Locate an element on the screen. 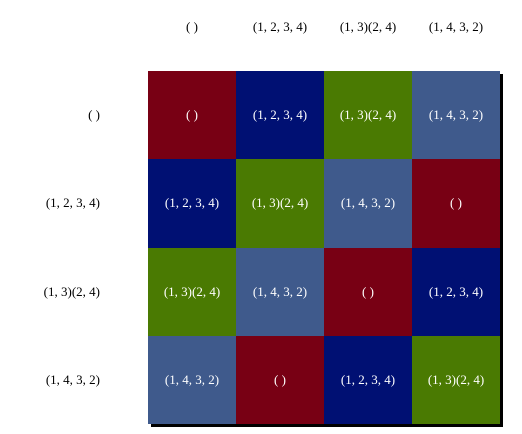 Image resolution: width=522 pixels, height=434 pixels. row-header: (1, 4, 3, 2) is located at coordinates (72, 379).